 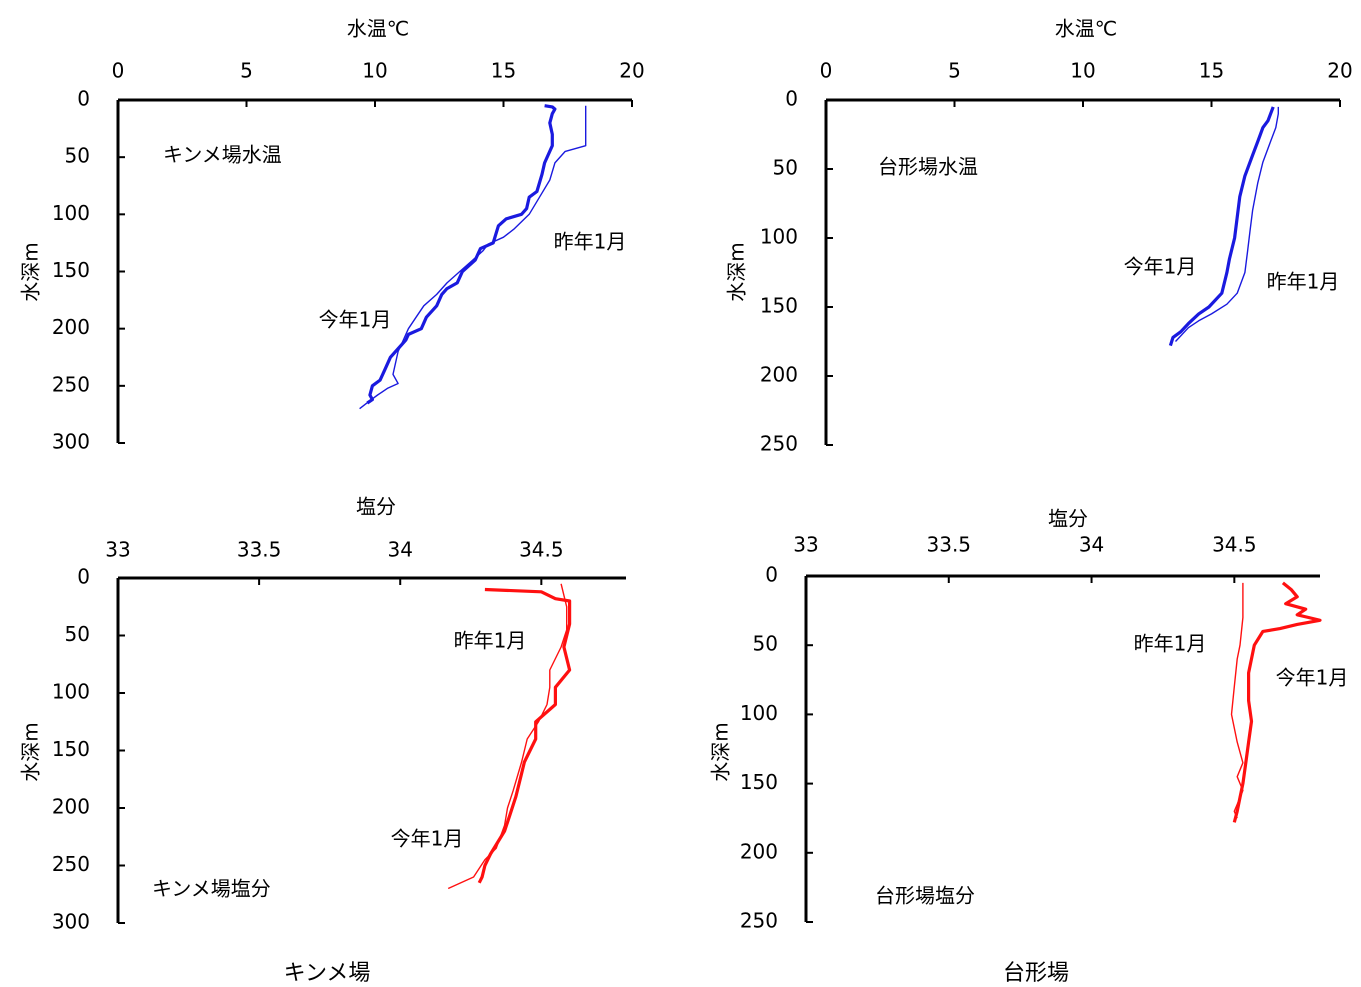 What do you see at coordinates (1063, 748) in the screenshot?
I see `chart-panel-bottom-right` at bounding box center [1063, 748].